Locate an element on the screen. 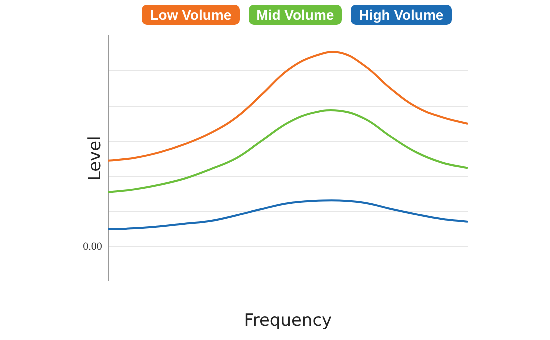 The height and width of the screenshot is (340, 550). text: Low Volume is located at coordinates (191, 15).